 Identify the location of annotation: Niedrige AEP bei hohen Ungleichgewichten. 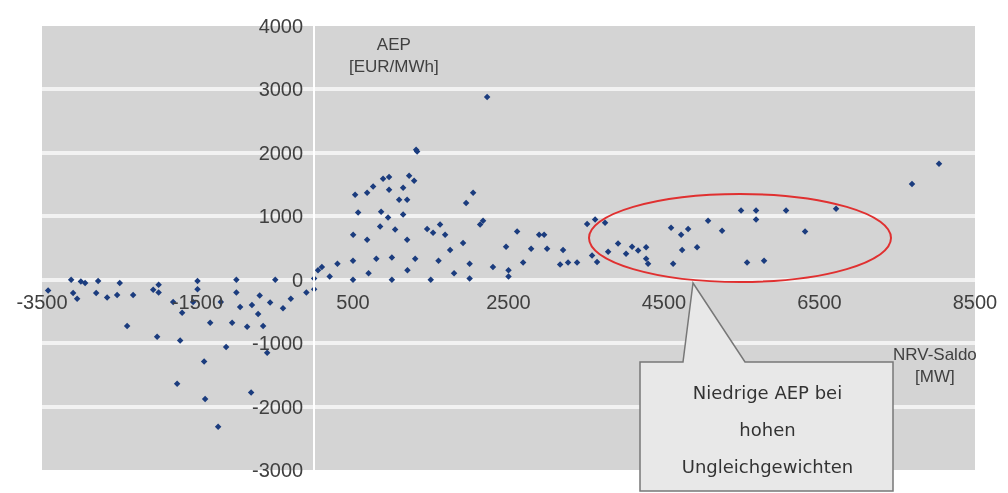
(767, 430).